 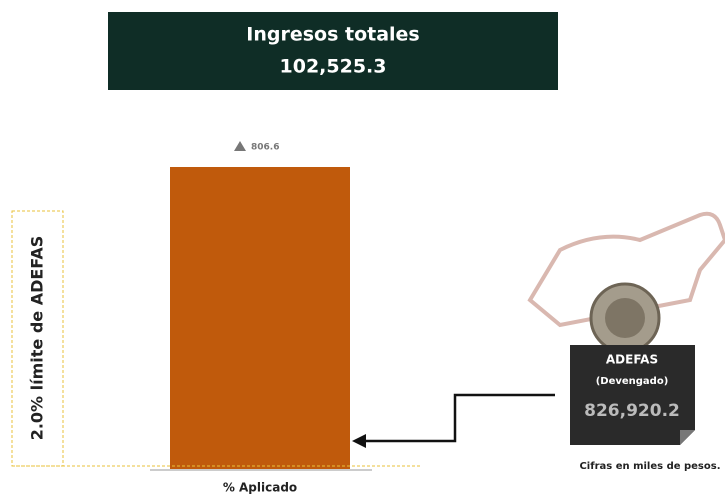 I want to click on triangle-icon, so click(x=240, y=146).